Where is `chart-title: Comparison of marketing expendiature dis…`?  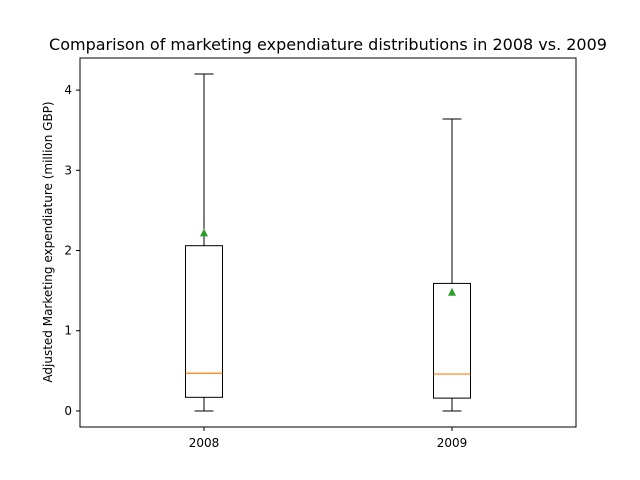
chart-title: Comparison of marketing expendiature dis… is located at coordinates (328, 44).